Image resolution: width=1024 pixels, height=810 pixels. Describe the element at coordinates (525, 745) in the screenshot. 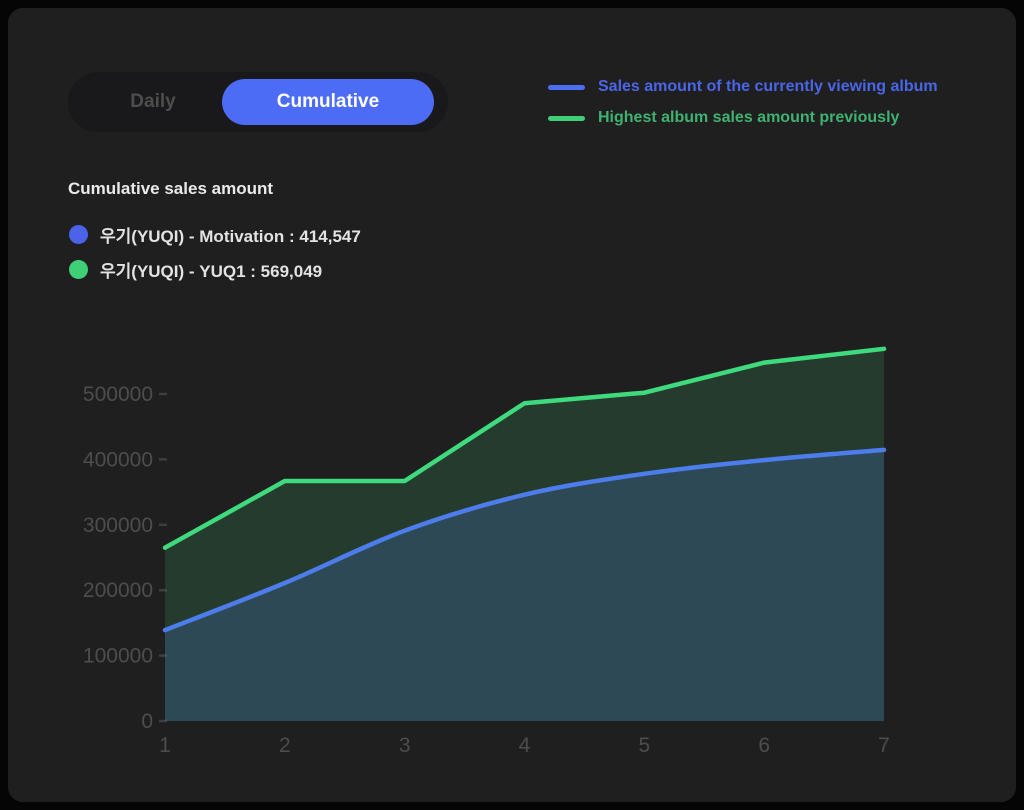

I see `svg-text: 4` at that location.